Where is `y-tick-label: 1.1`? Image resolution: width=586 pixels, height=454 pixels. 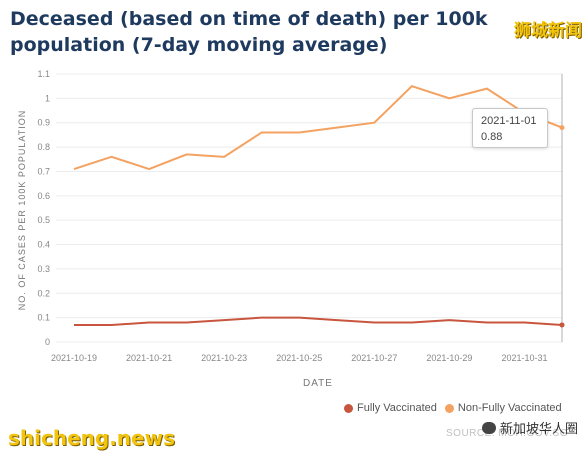
y-tick-label: 1.1 is located at coordinates (43, 74).